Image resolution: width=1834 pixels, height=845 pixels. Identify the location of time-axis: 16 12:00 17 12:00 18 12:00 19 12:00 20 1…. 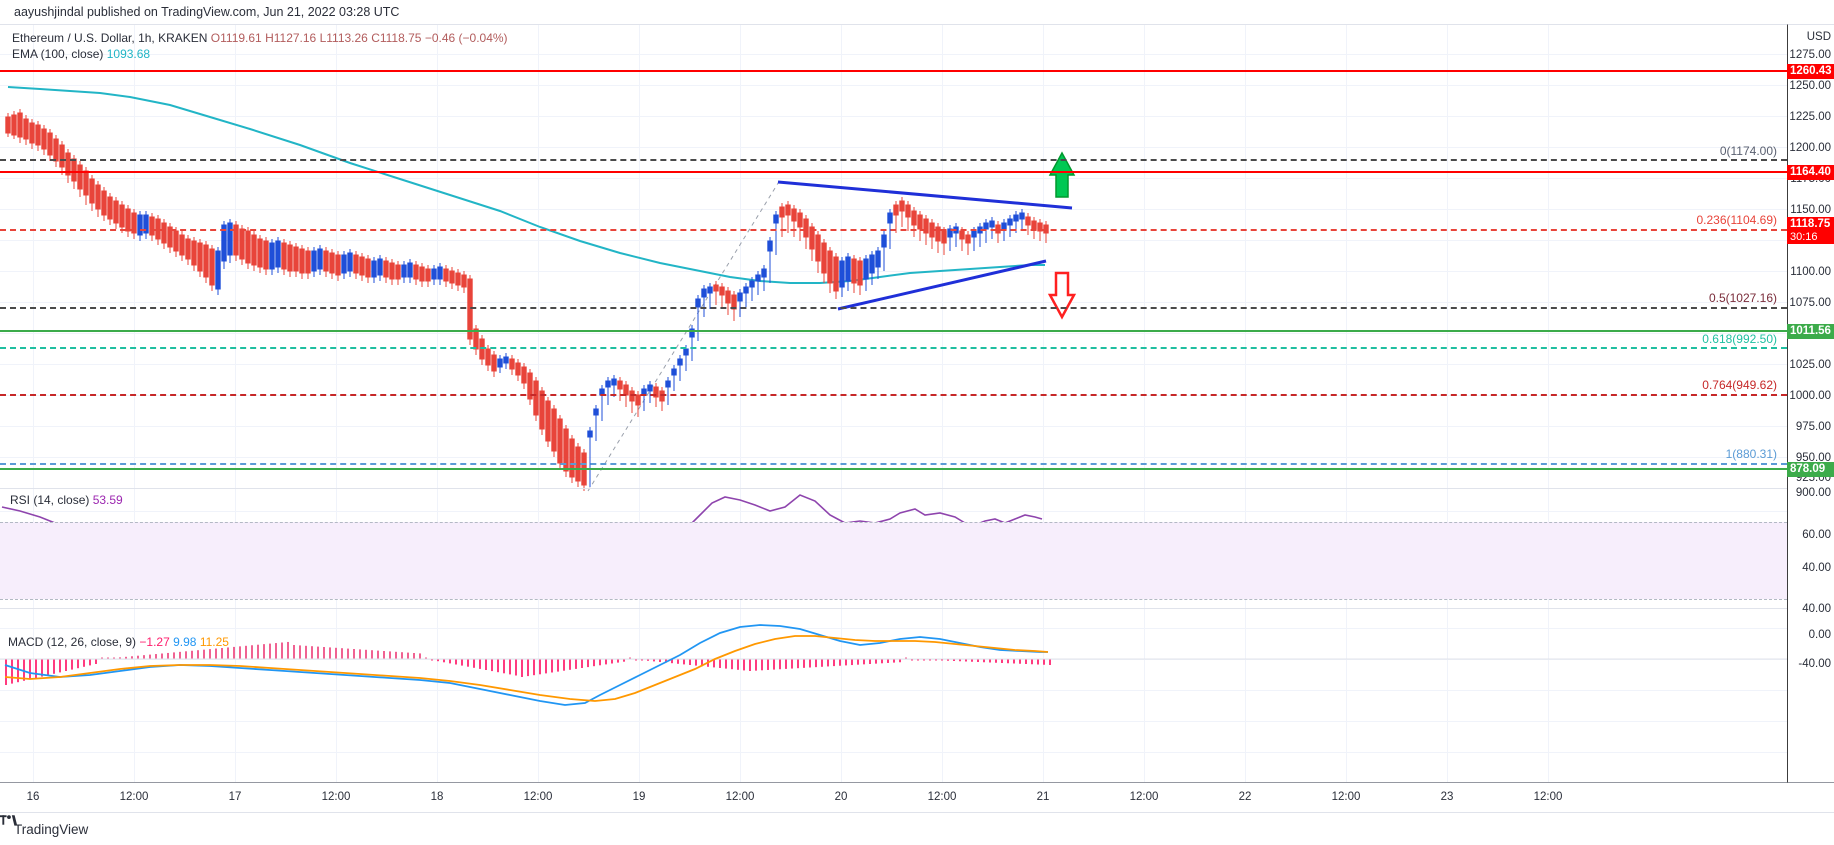
(917, 798).